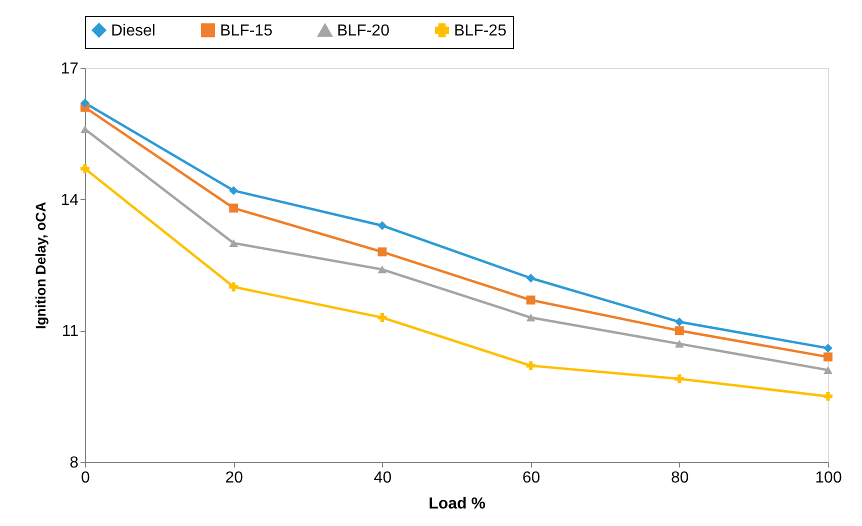 This screenshot has width=862, height=526. I want to click on legend-label: BLF-25, so click(480, 31).